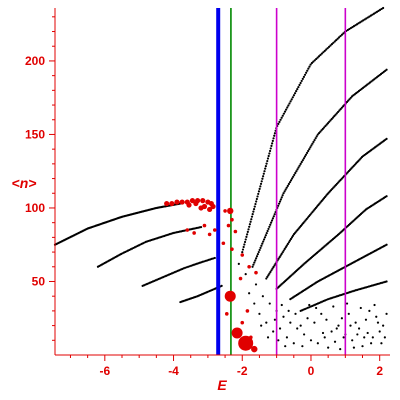 This screenshot has width=400, height=400. Describe the element at coordinates (173, 371) in the screenshot. I see `x-tick-label: -4` at that location.